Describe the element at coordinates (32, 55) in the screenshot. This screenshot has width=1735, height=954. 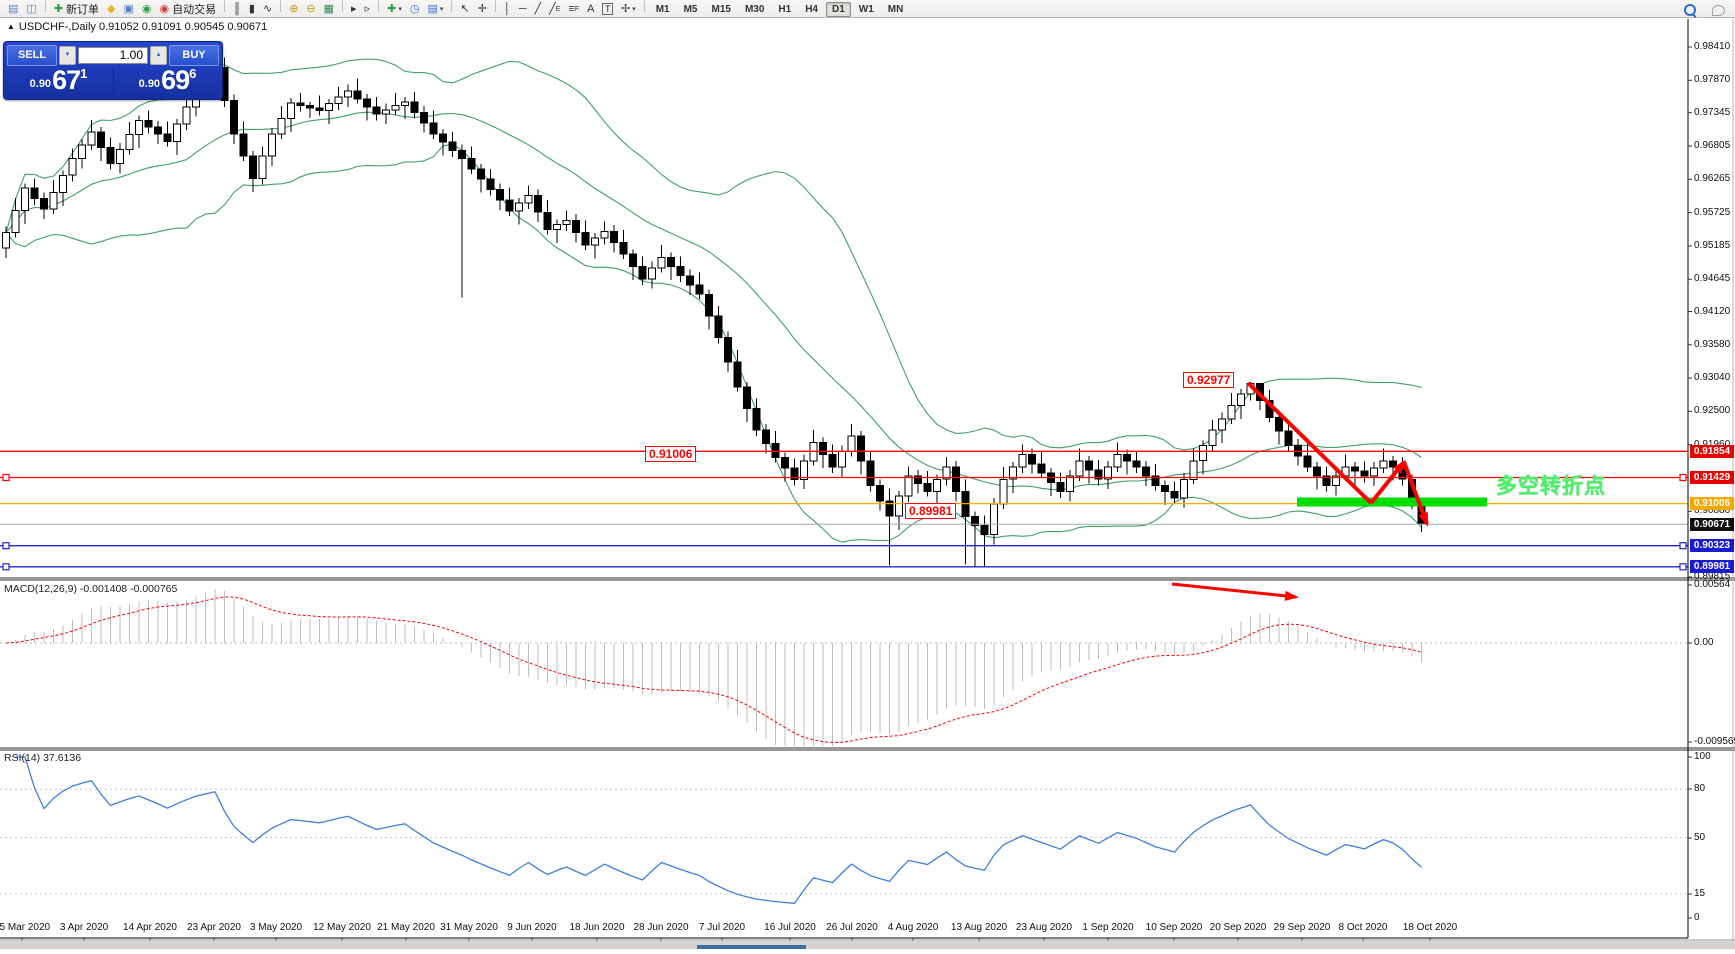
I see `sell-button: SELL` at that location.